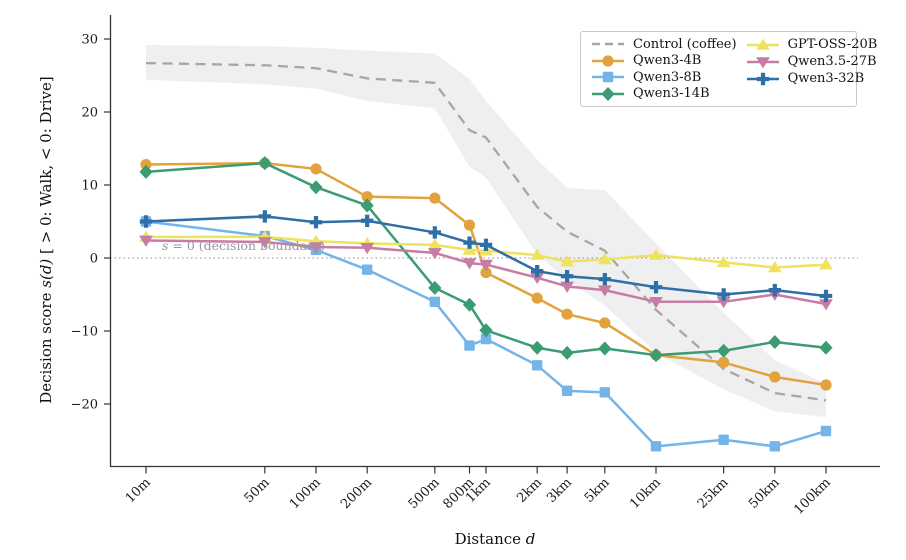 The image size is (906, 560). Describe the element at coordinates (490, 539) in the screenshot. I see `x-axis-label-text: Distance` at that location.